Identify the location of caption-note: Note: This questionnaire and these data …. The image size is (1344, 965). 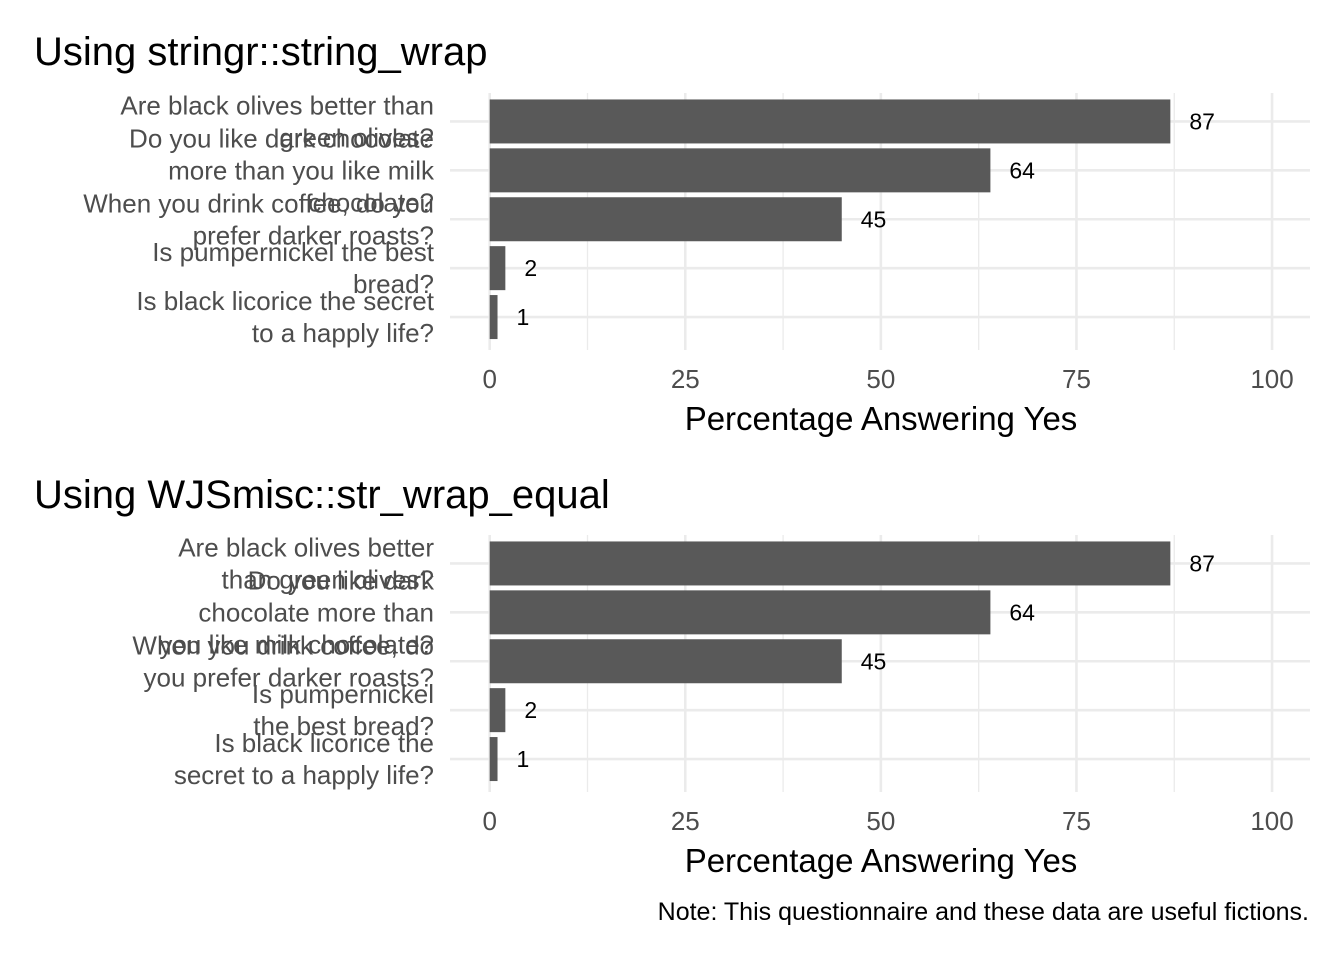
(983, 912).